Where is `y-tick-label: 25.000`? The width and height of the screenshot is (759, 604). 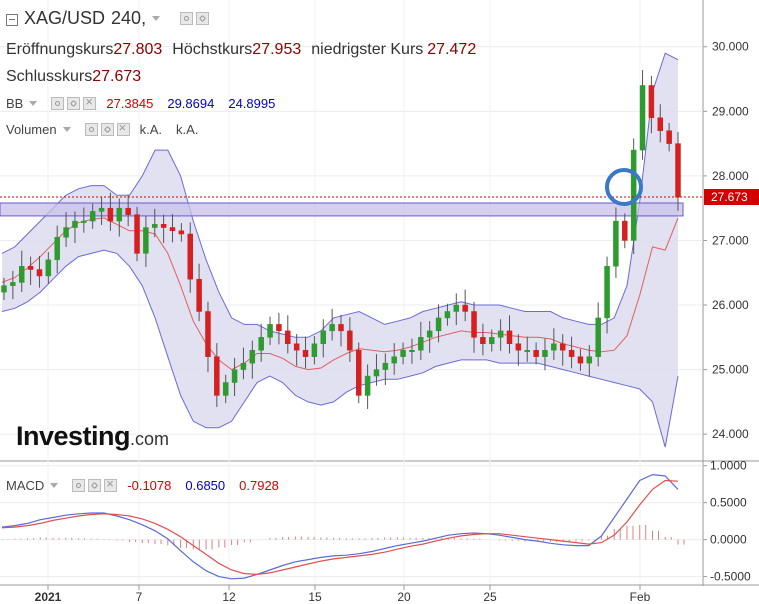
y-tick-label: 25.000 is located at coordinates (730, 370).